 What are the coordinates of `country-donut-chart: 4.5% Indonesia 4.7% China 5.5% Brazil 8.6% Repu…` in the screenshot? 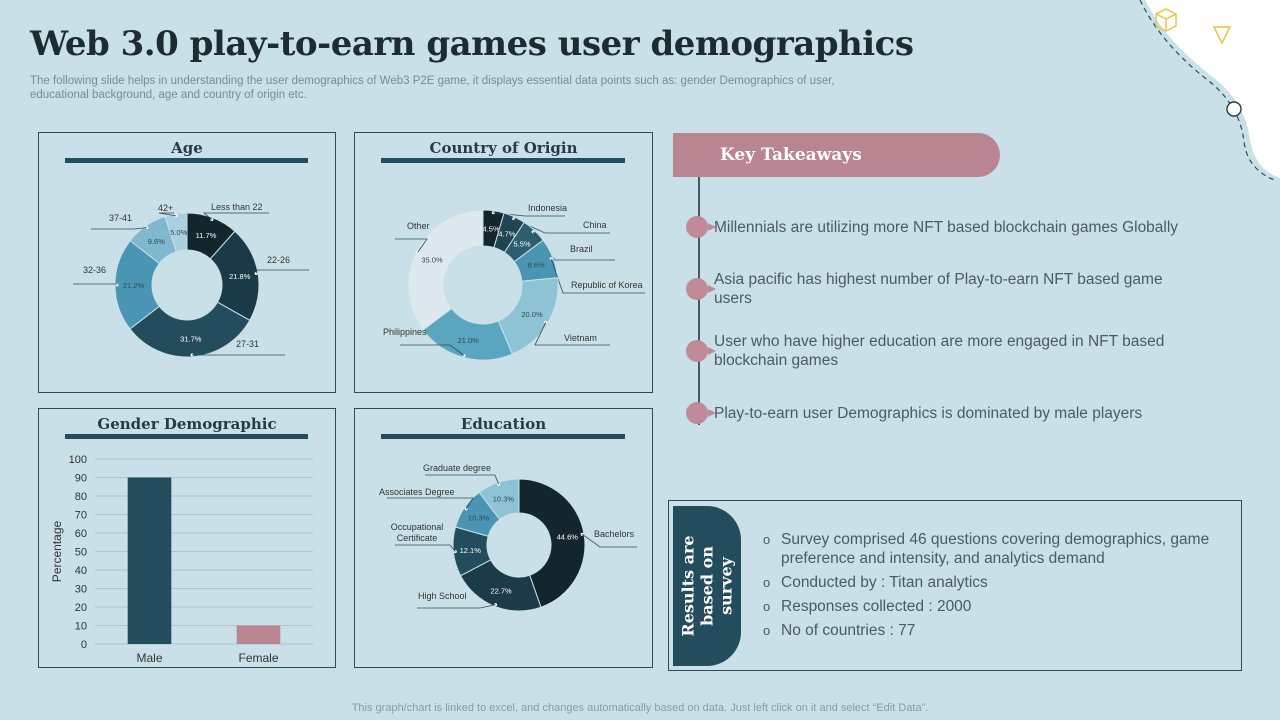 It's located at (504, 263).